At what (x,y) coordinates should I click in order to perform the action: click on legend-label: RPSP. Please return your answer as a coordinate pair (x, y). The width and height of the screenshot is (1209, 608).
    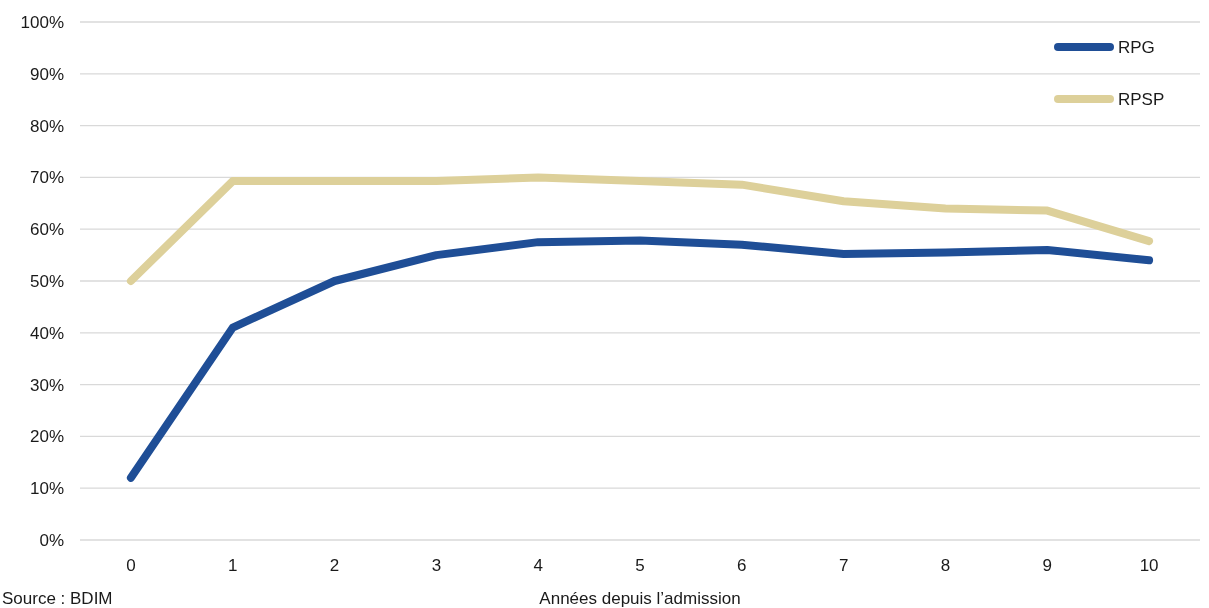
    Looking at the image, I should click on (1141, 99).